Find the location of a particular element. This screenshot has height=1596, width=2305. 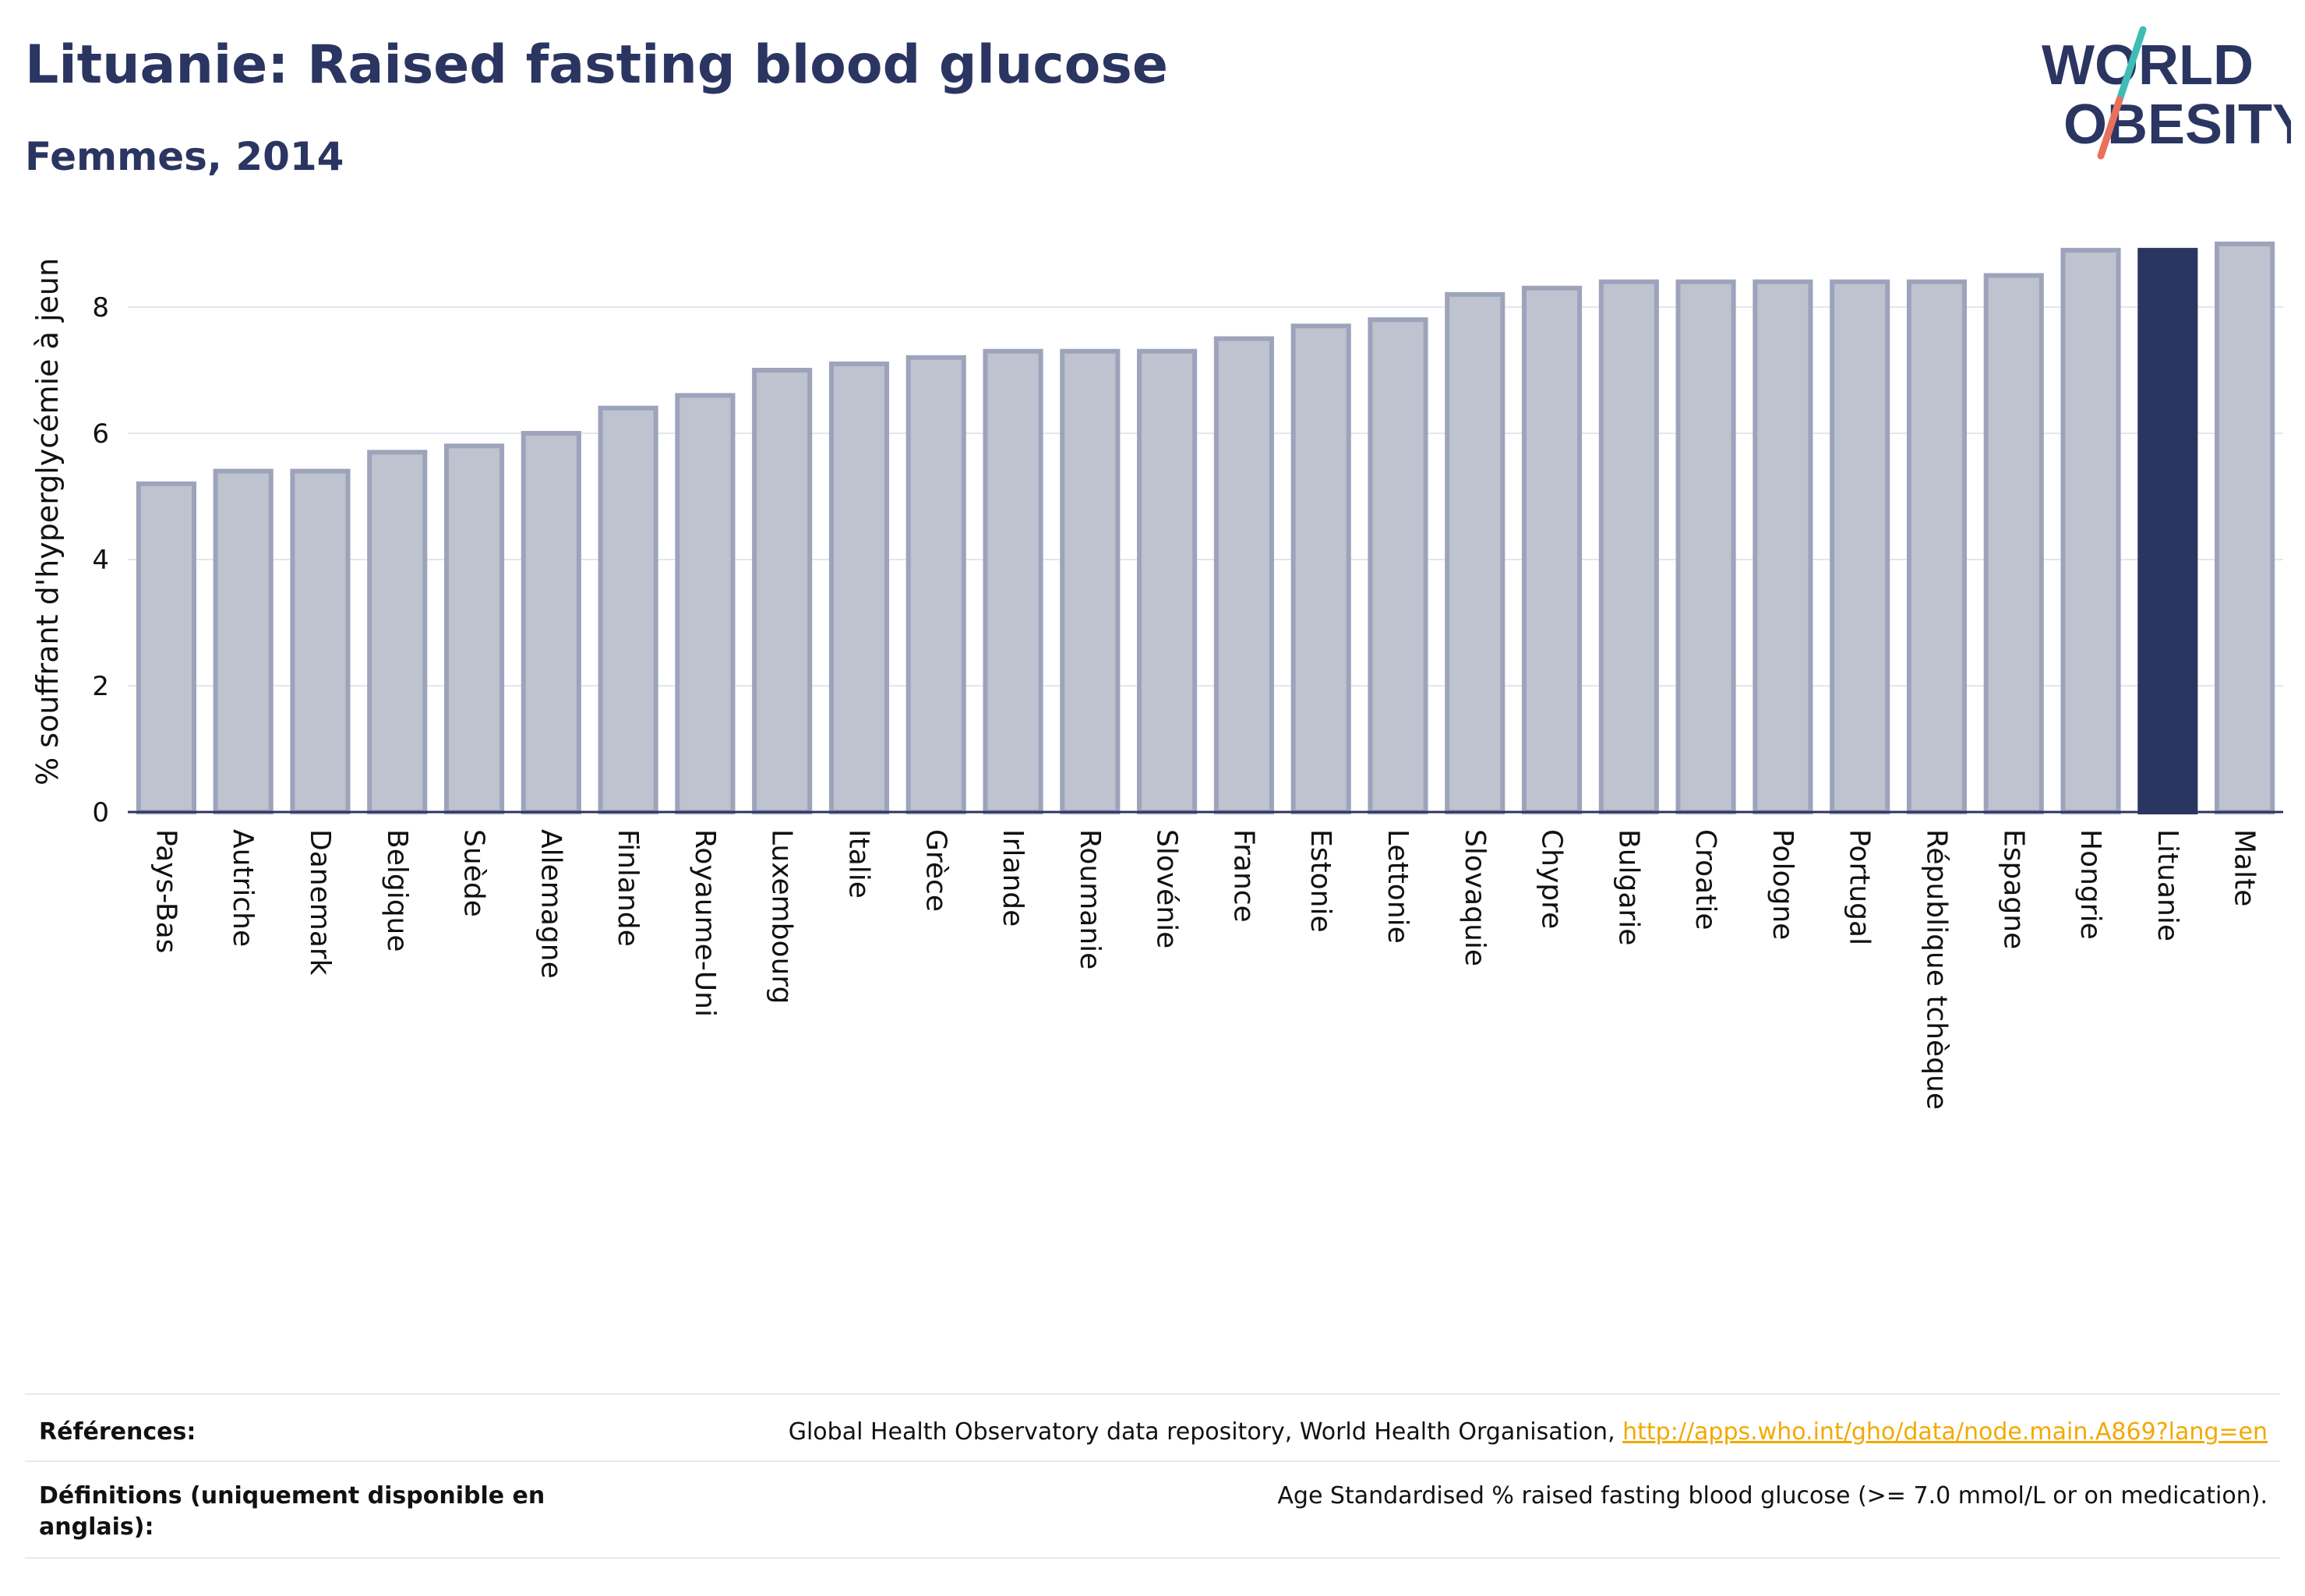

x-tick-label: Estonie is located at coordinates (1320, 881).